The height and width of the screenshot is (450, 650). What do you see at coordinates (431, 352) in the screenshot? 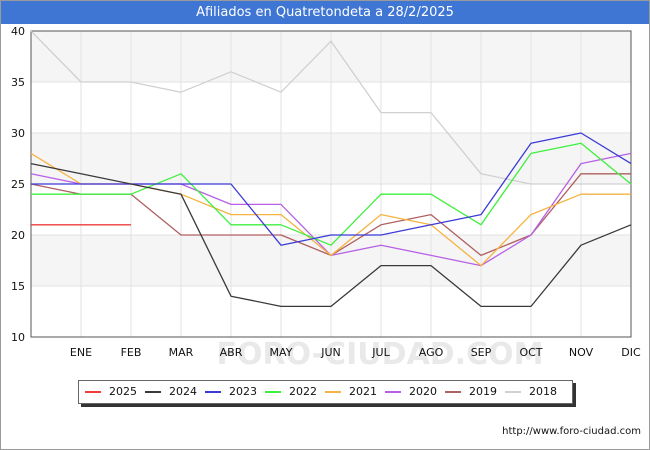
I see `x-tick-label: AGO` at bounding box center [431, 352].